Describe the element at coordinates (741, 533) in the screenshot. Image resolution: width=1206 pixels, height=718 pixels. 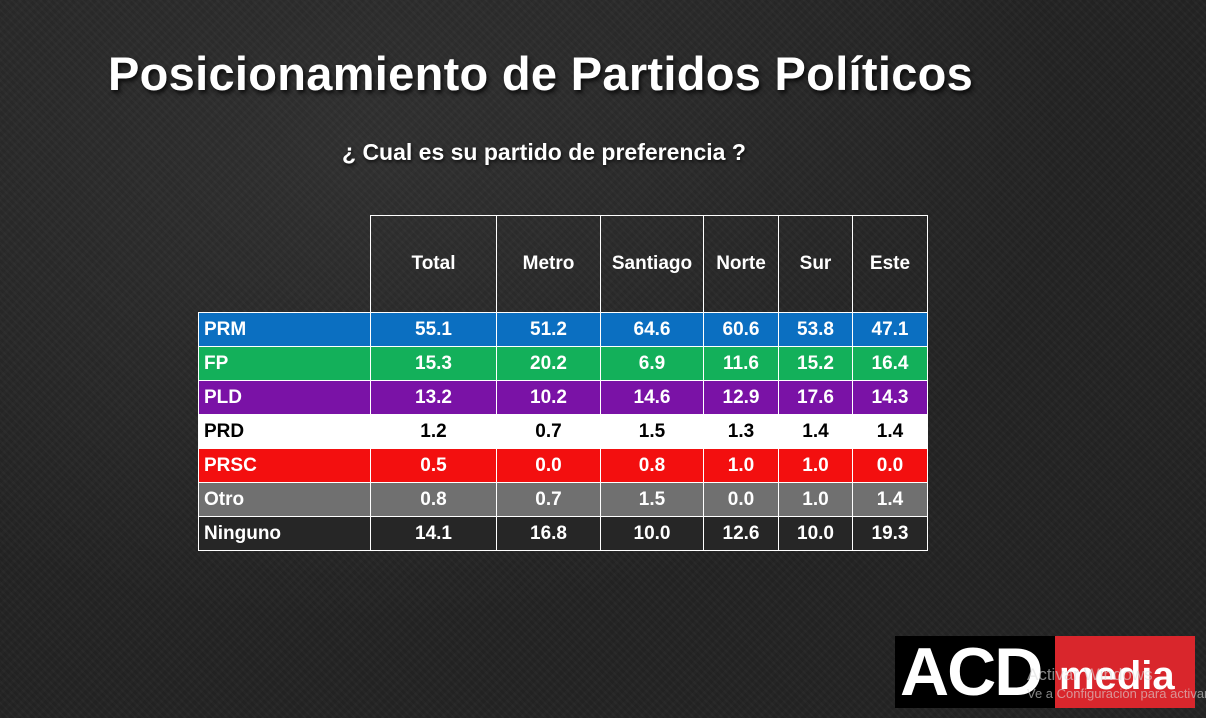
I see `table-cell: 12.6` at that location.